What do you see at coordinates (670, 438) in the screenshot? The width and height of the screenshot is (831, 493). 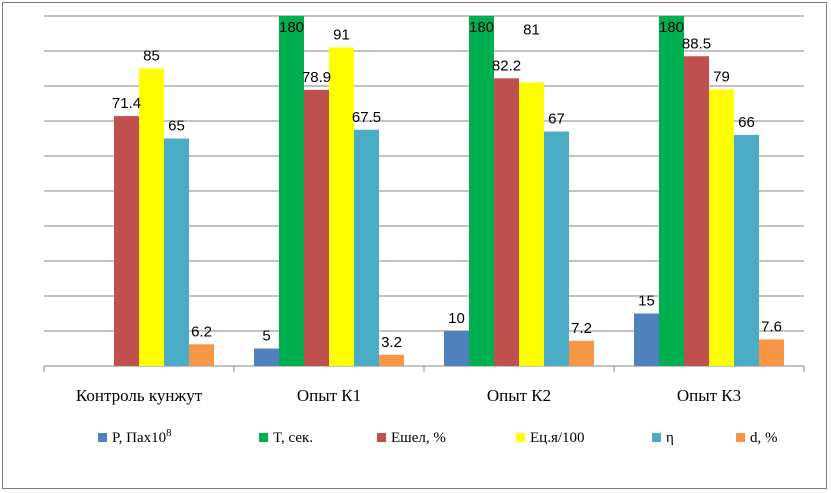 I see `legend-label: η` at bounding box center [670, 438].